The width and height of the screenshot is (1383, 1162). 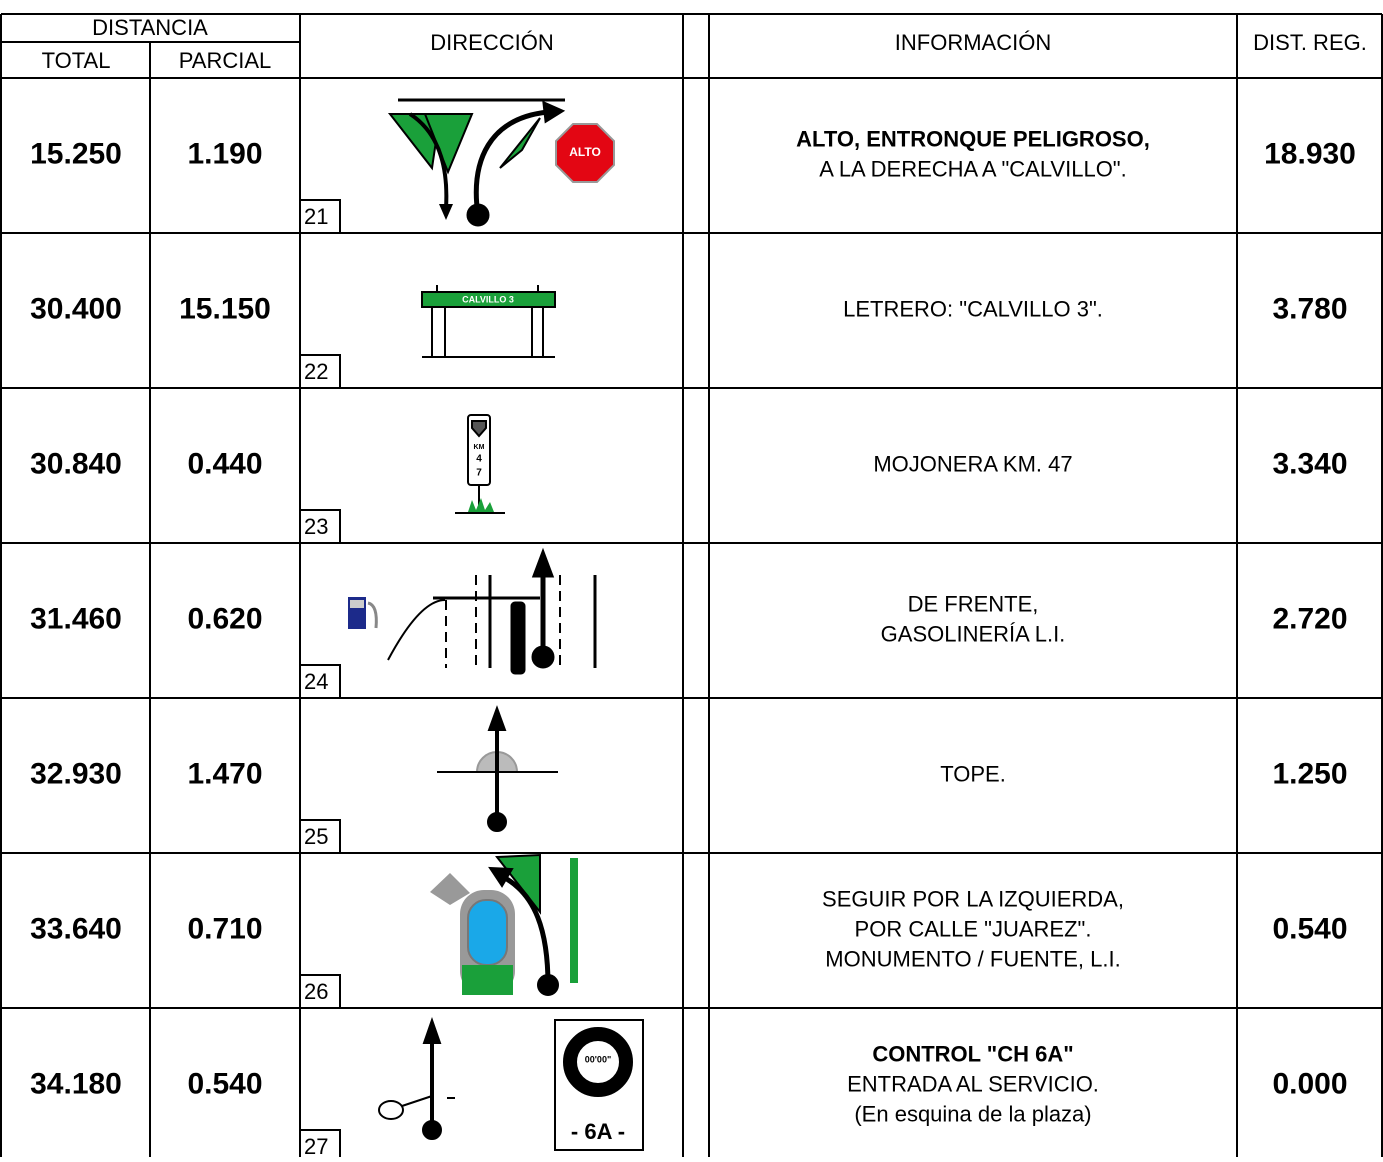 I want to click on info-line: POR CALLE "JUAREZ"., so click(x=973, y=928).